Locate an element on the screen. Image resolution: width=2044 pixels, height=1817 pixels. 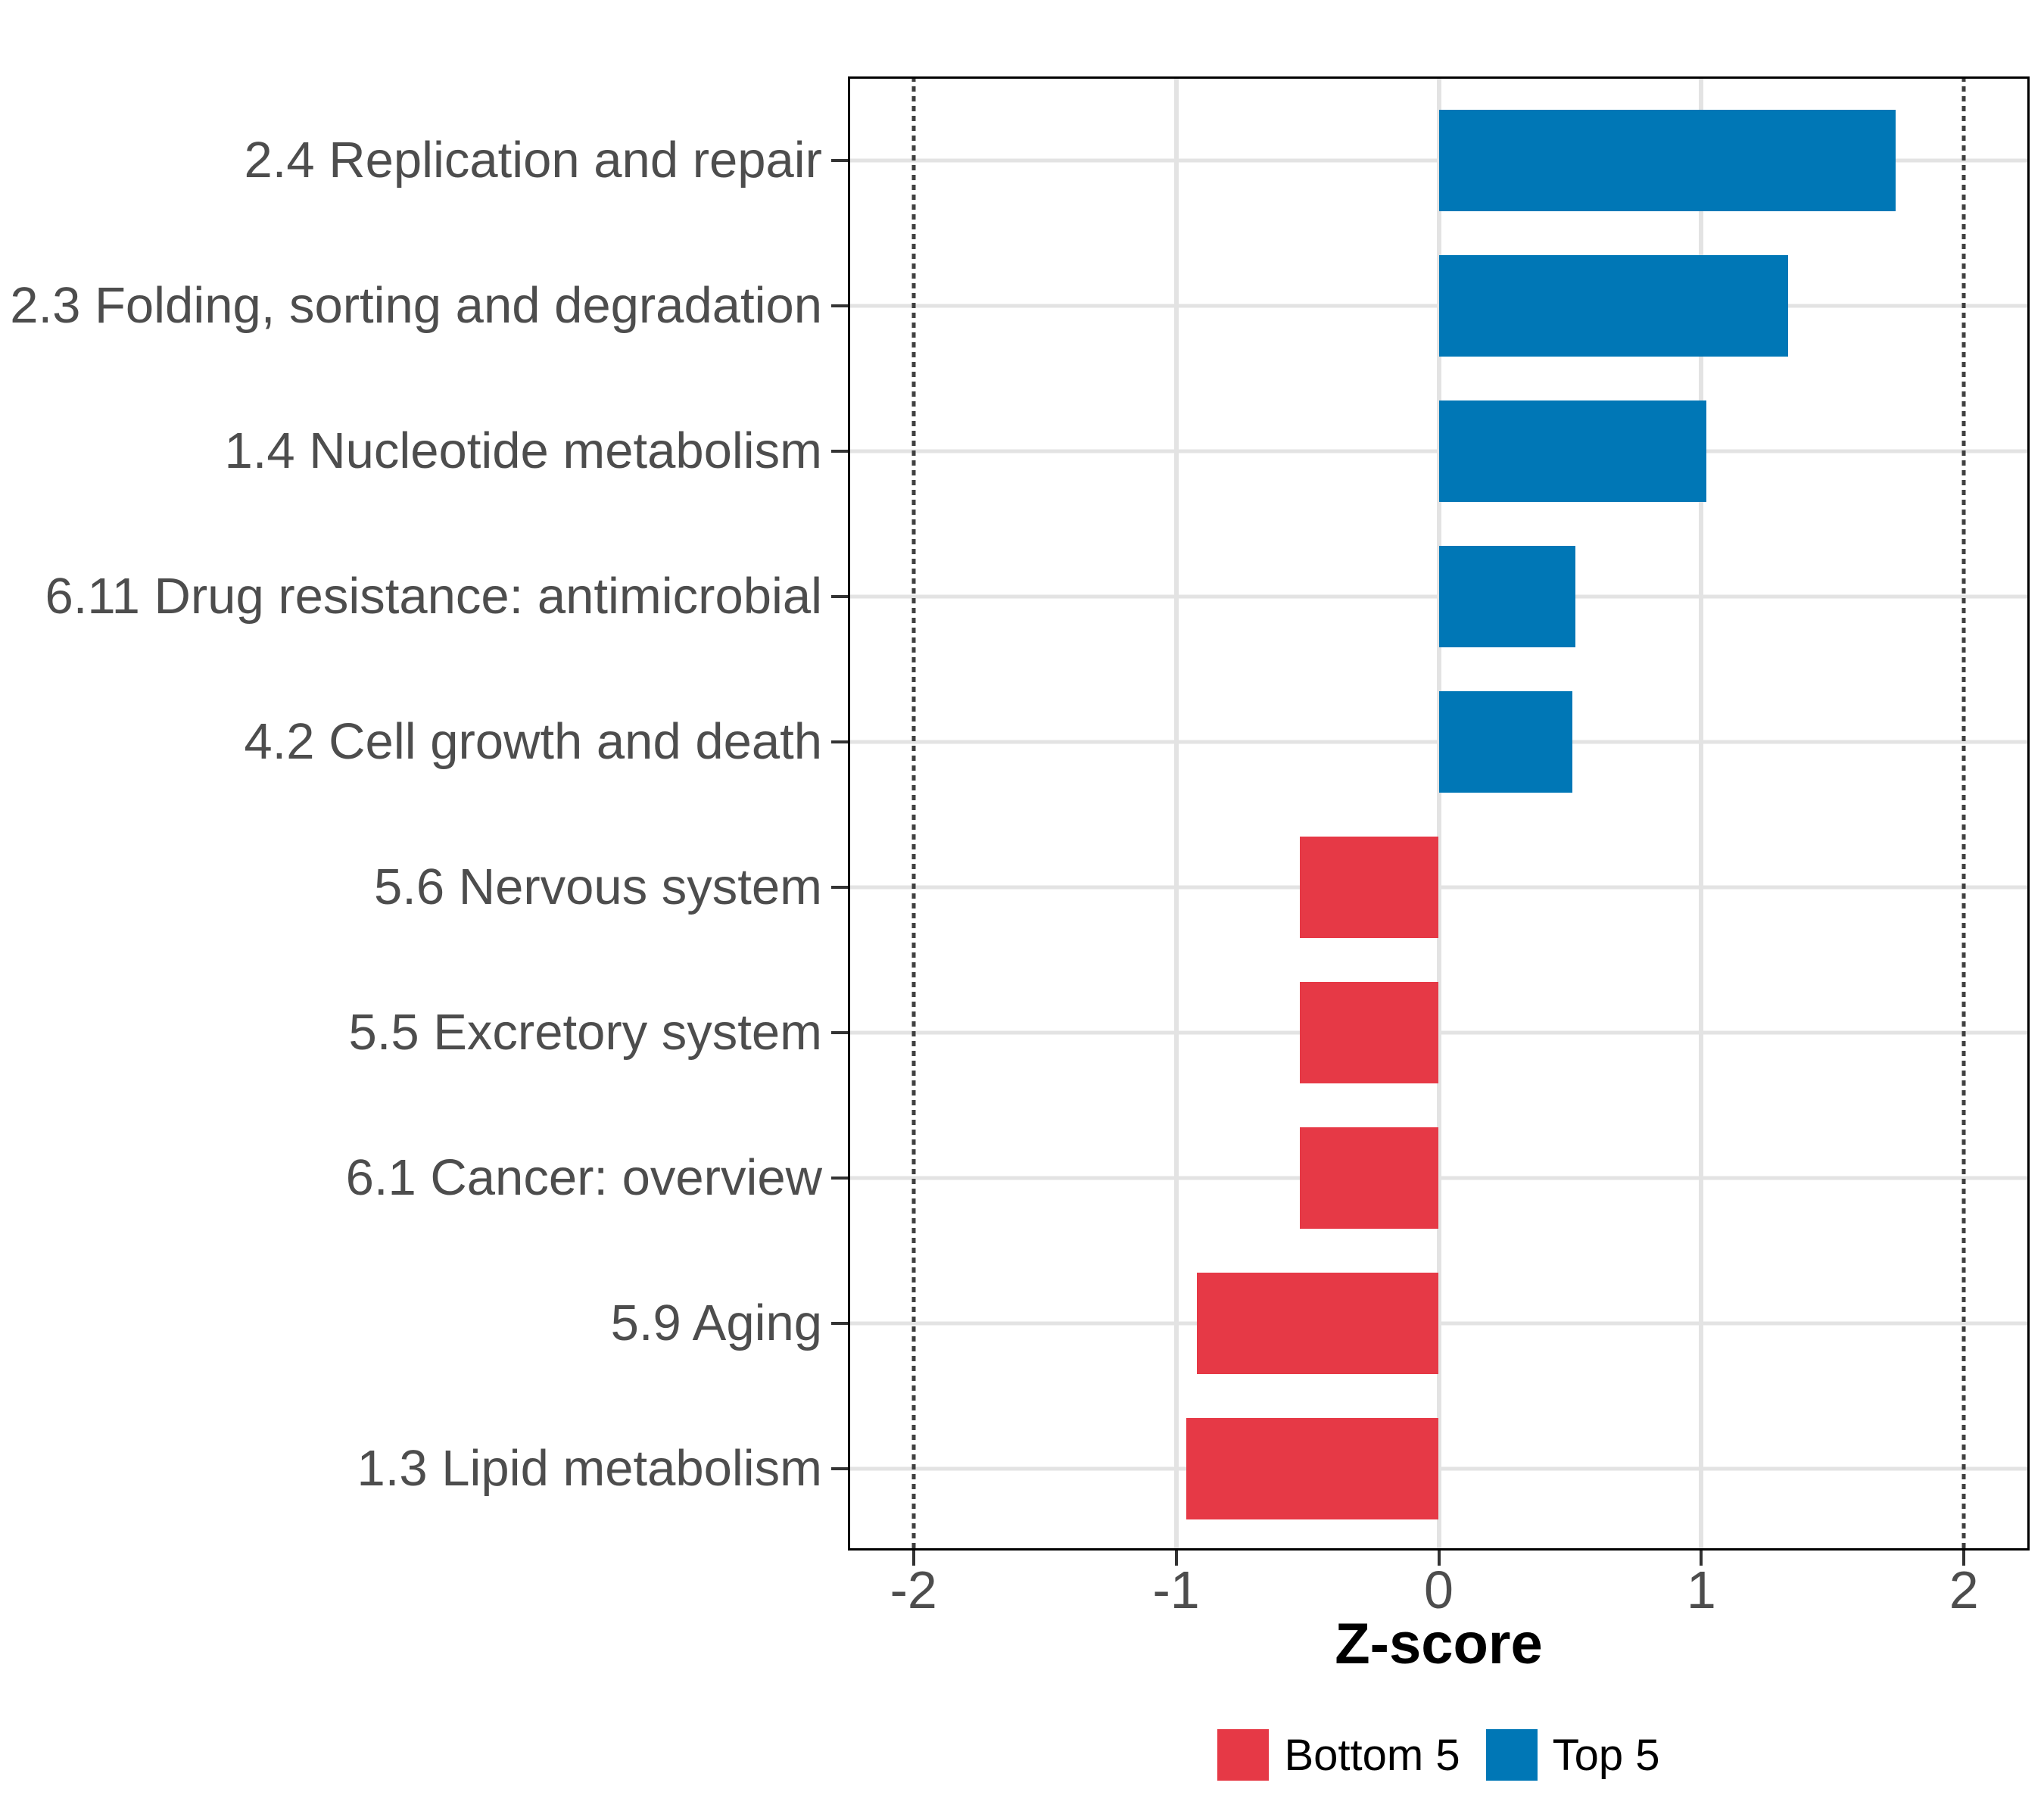
y-axis-label: 6.1 Cancer: overview is located at coordinates (583, 1177).